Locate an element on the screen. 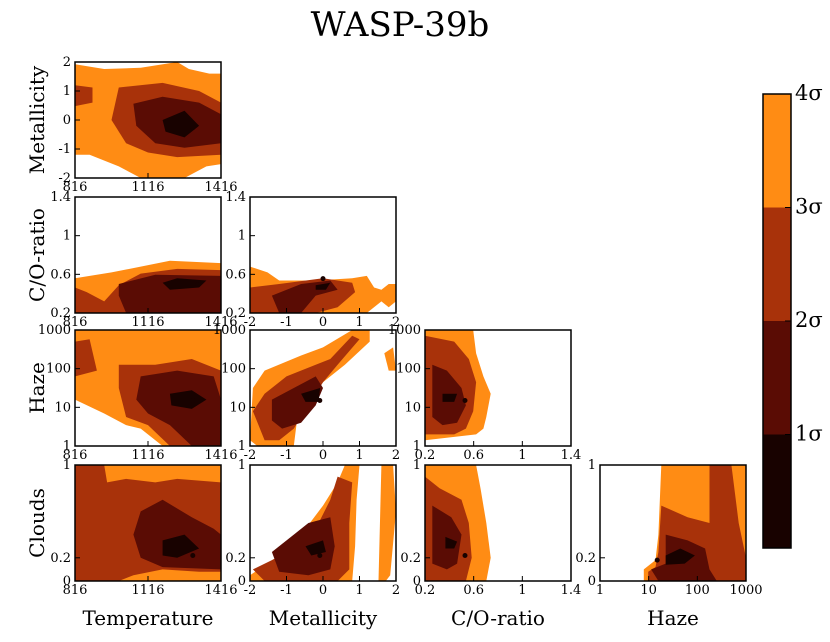 This screenshot has height=642, width=830. colorbar-segment-4sigma is located at coordinates (777, 151).